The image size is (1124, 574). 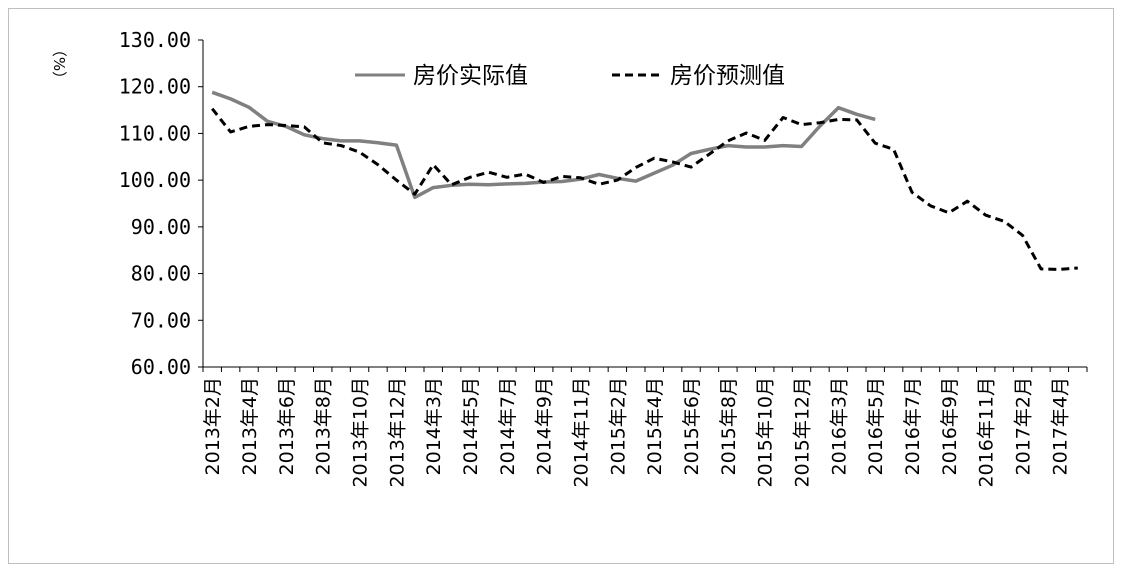 What do you see at coordinates (213, 426) in the screenshot?
I see `x-tick-label: 2013年2月` at bounding box center [213, 426].